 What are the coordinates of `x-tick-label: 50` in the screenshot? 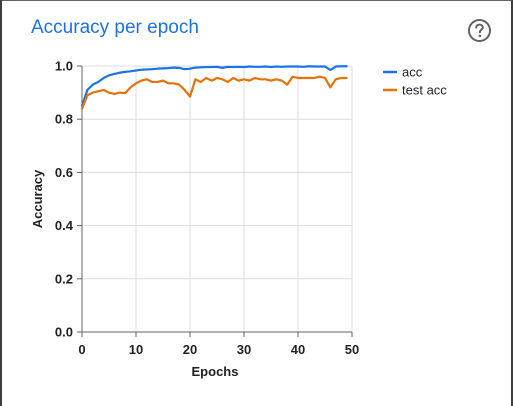 It's located at (352, 349).